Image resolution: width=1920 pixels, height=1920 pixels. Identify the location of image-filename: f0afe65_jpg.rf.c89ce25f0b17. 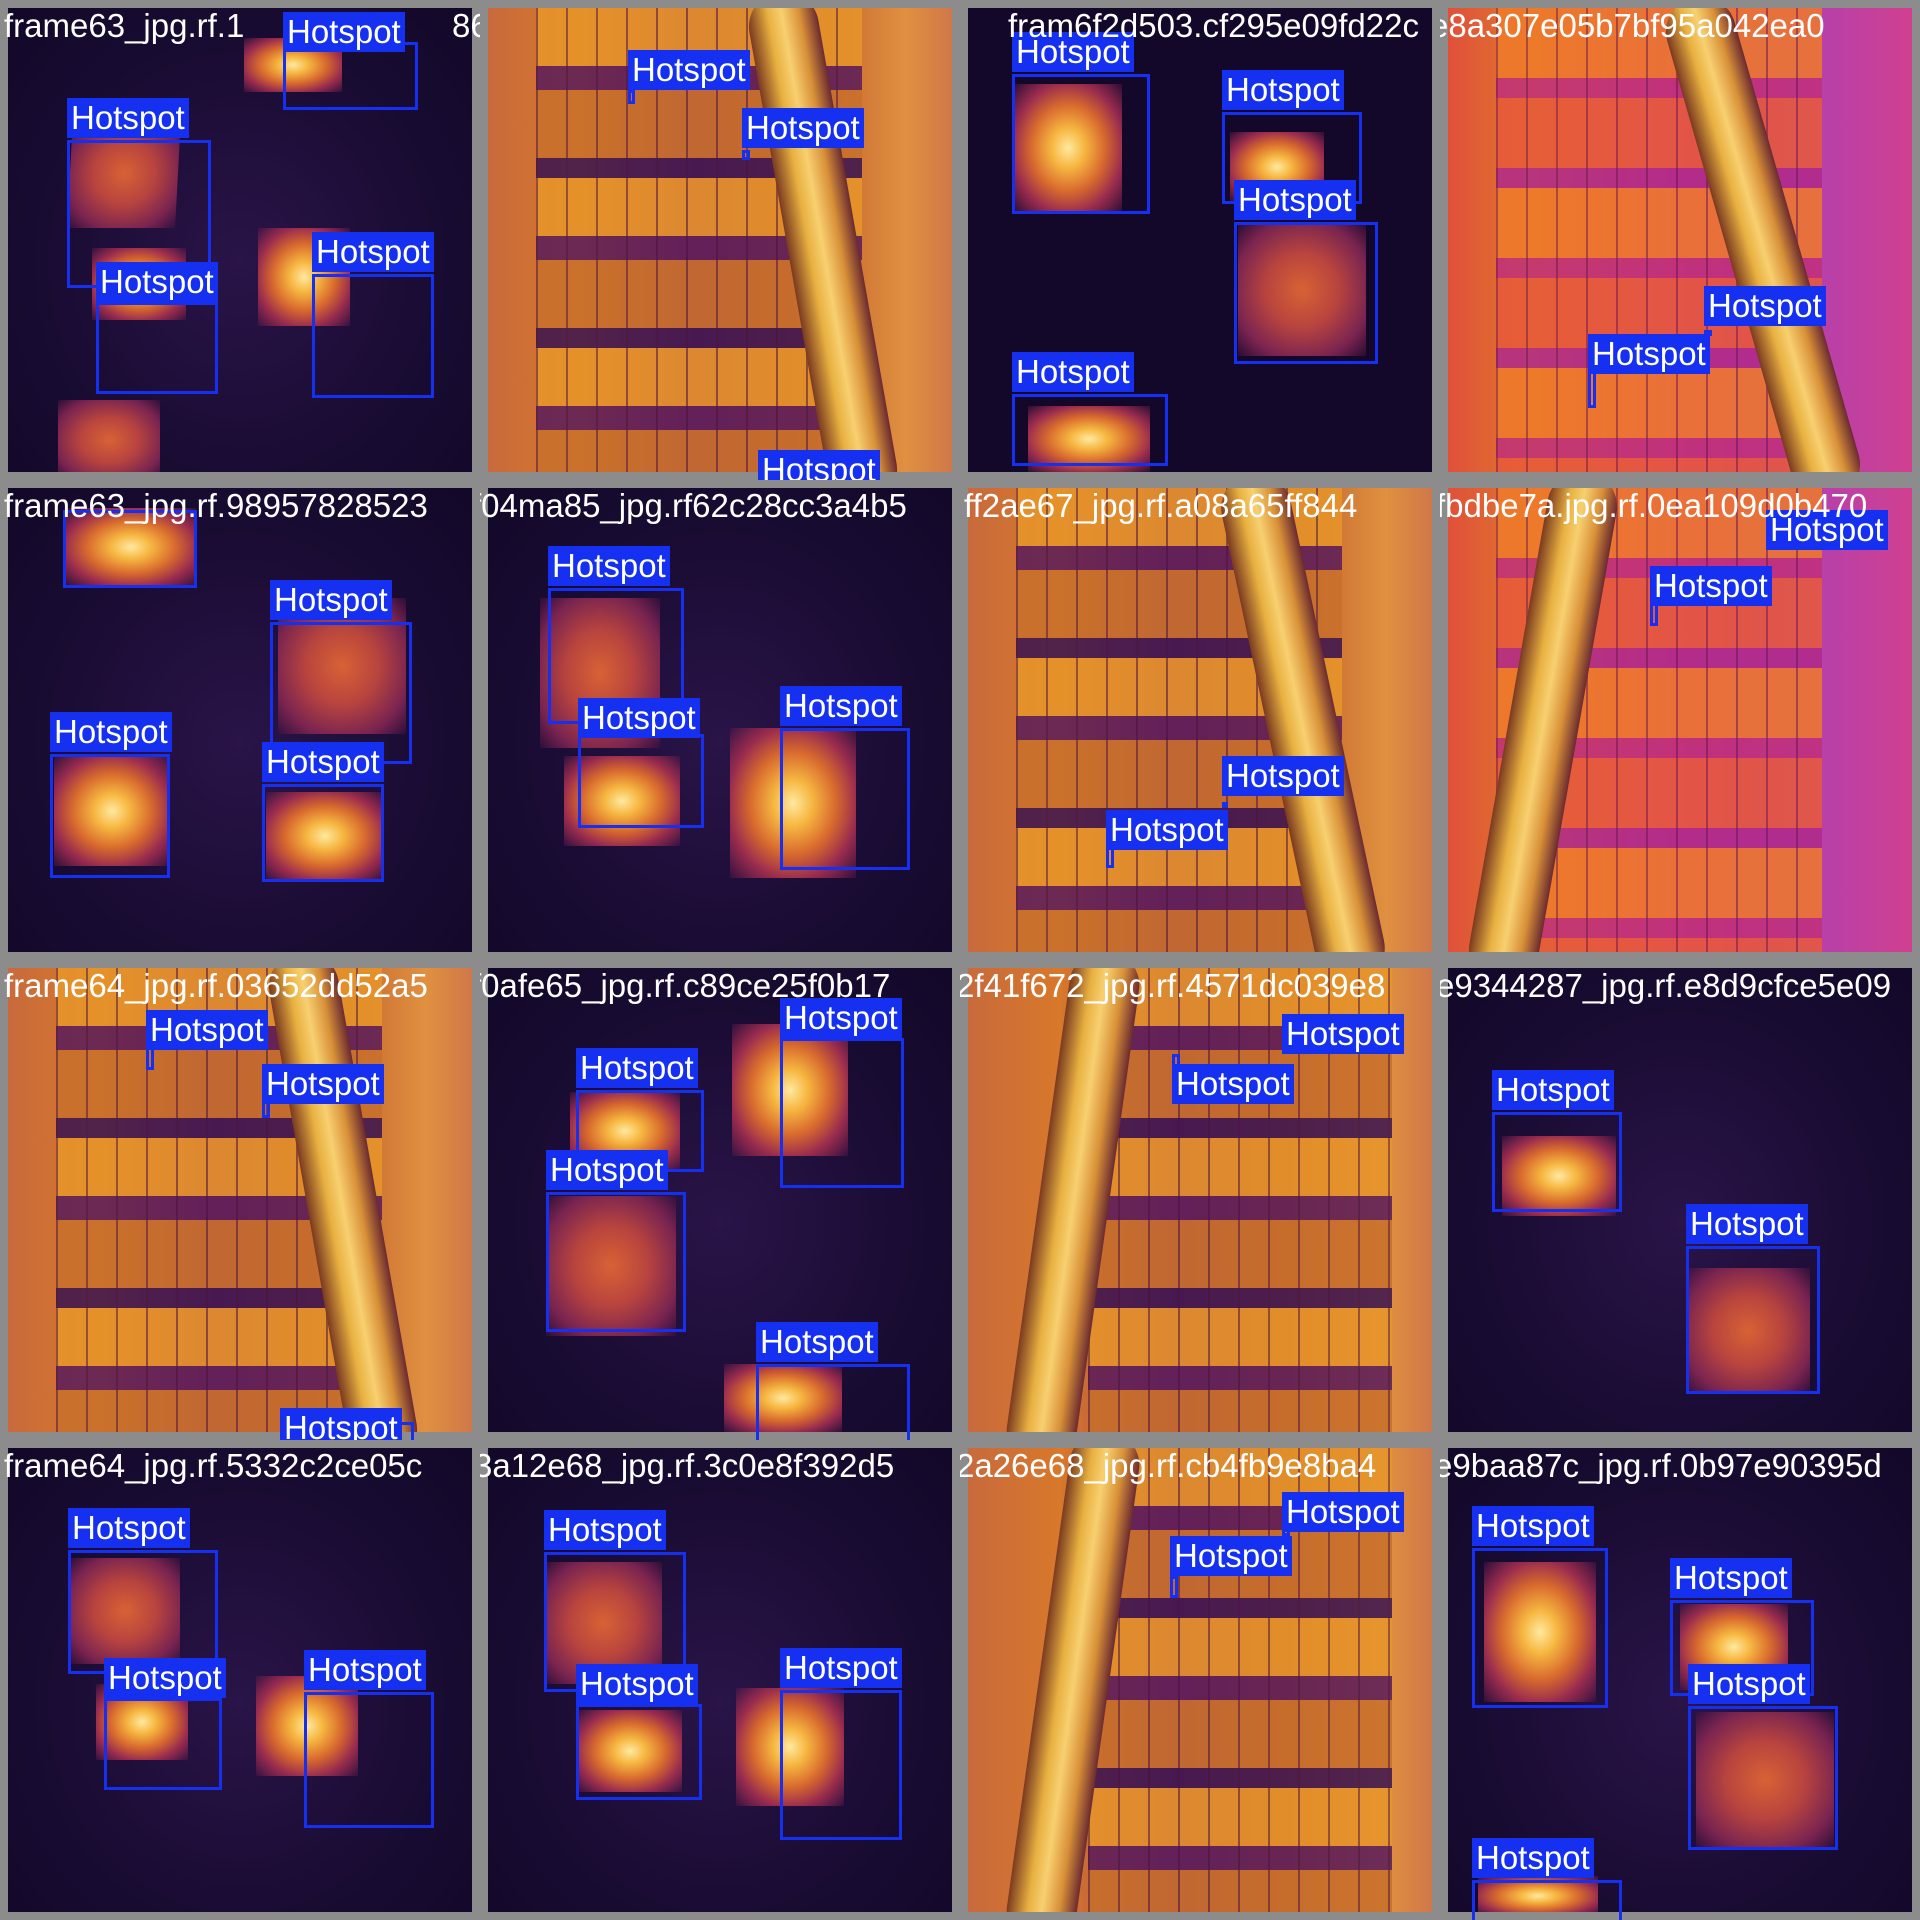
(685, 985).